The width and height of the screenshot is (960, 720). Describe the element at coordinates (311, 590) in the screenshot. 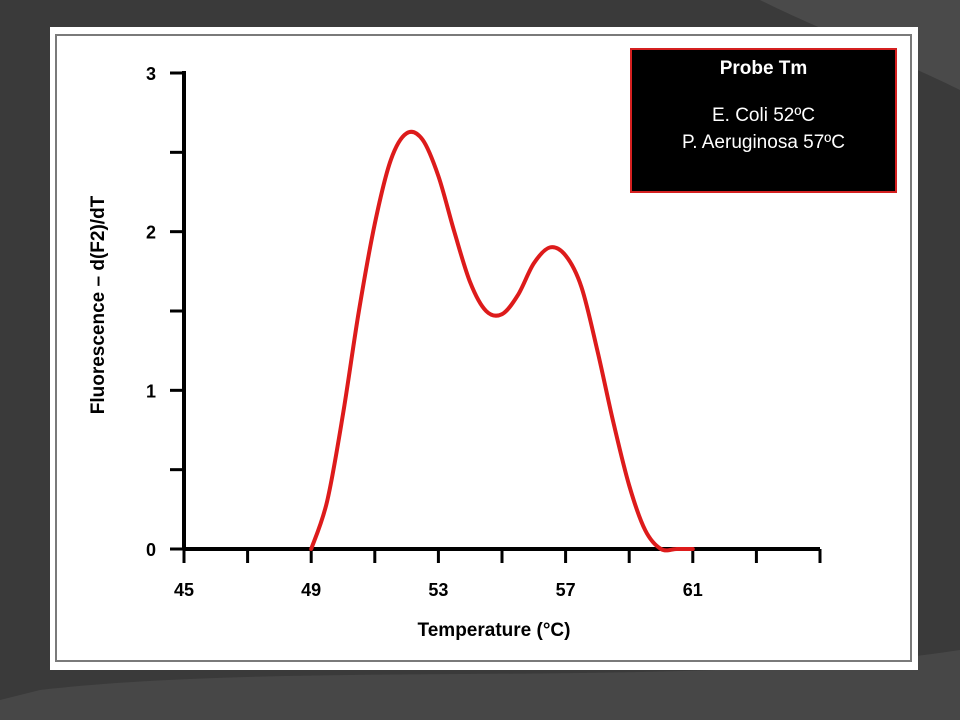

I see `x-tick-label: 49` at that location.